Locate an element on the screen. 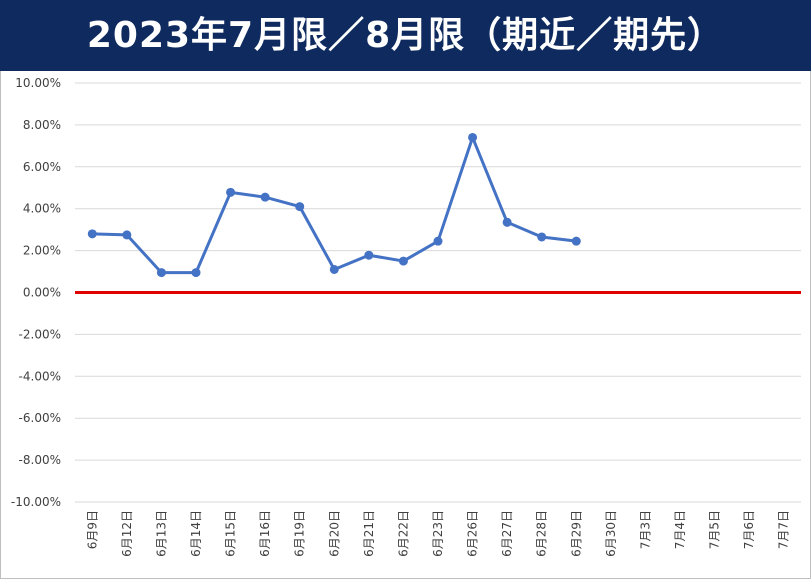 The height and width of the screenshot is (579, 811). x-tick-label: 6月16日 is located at coordinates (265, 533).